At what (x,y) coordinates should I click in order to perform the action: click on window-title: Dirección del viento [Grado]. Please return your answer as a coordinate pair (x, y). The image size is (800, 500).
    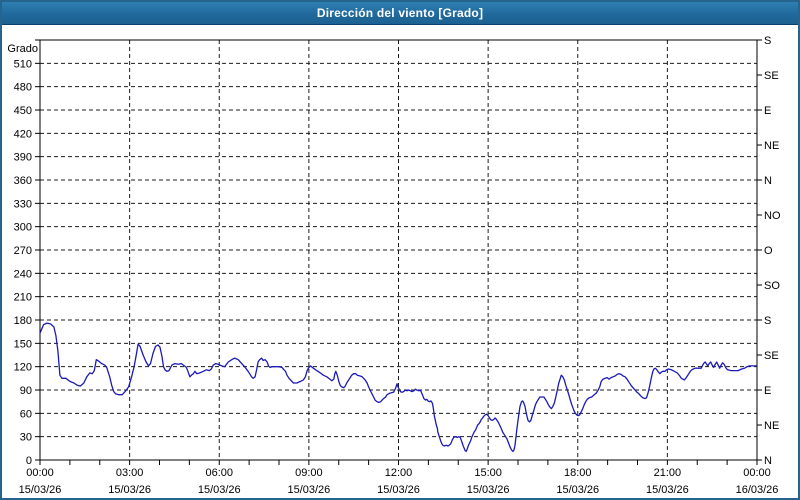
    Looking at the image, I should click on (400, 13).